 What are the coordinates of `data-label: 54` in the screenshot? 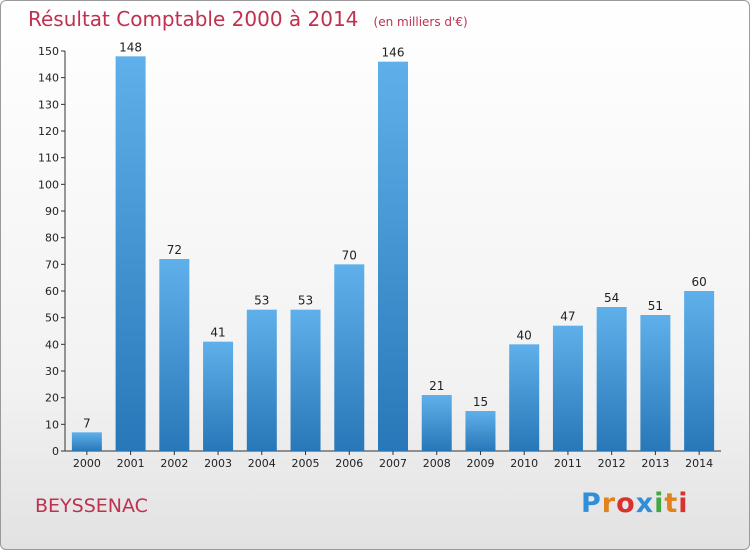 It's located at (611, 298).